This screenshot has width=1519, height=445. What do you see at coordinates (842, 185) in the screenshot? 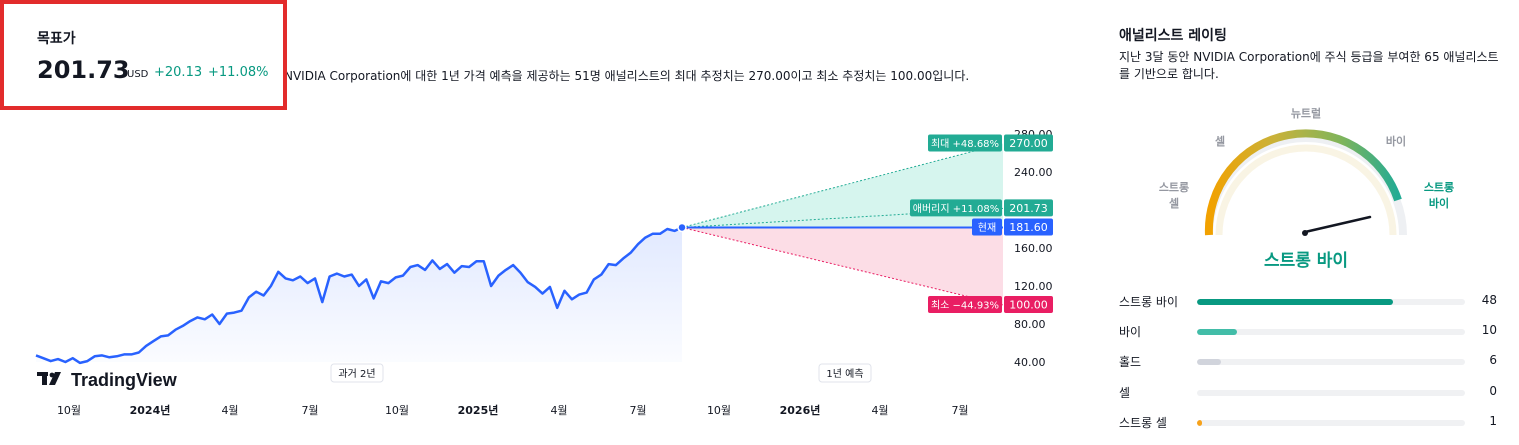
I see `forecast-max-line` at bounding box center [842, 185].